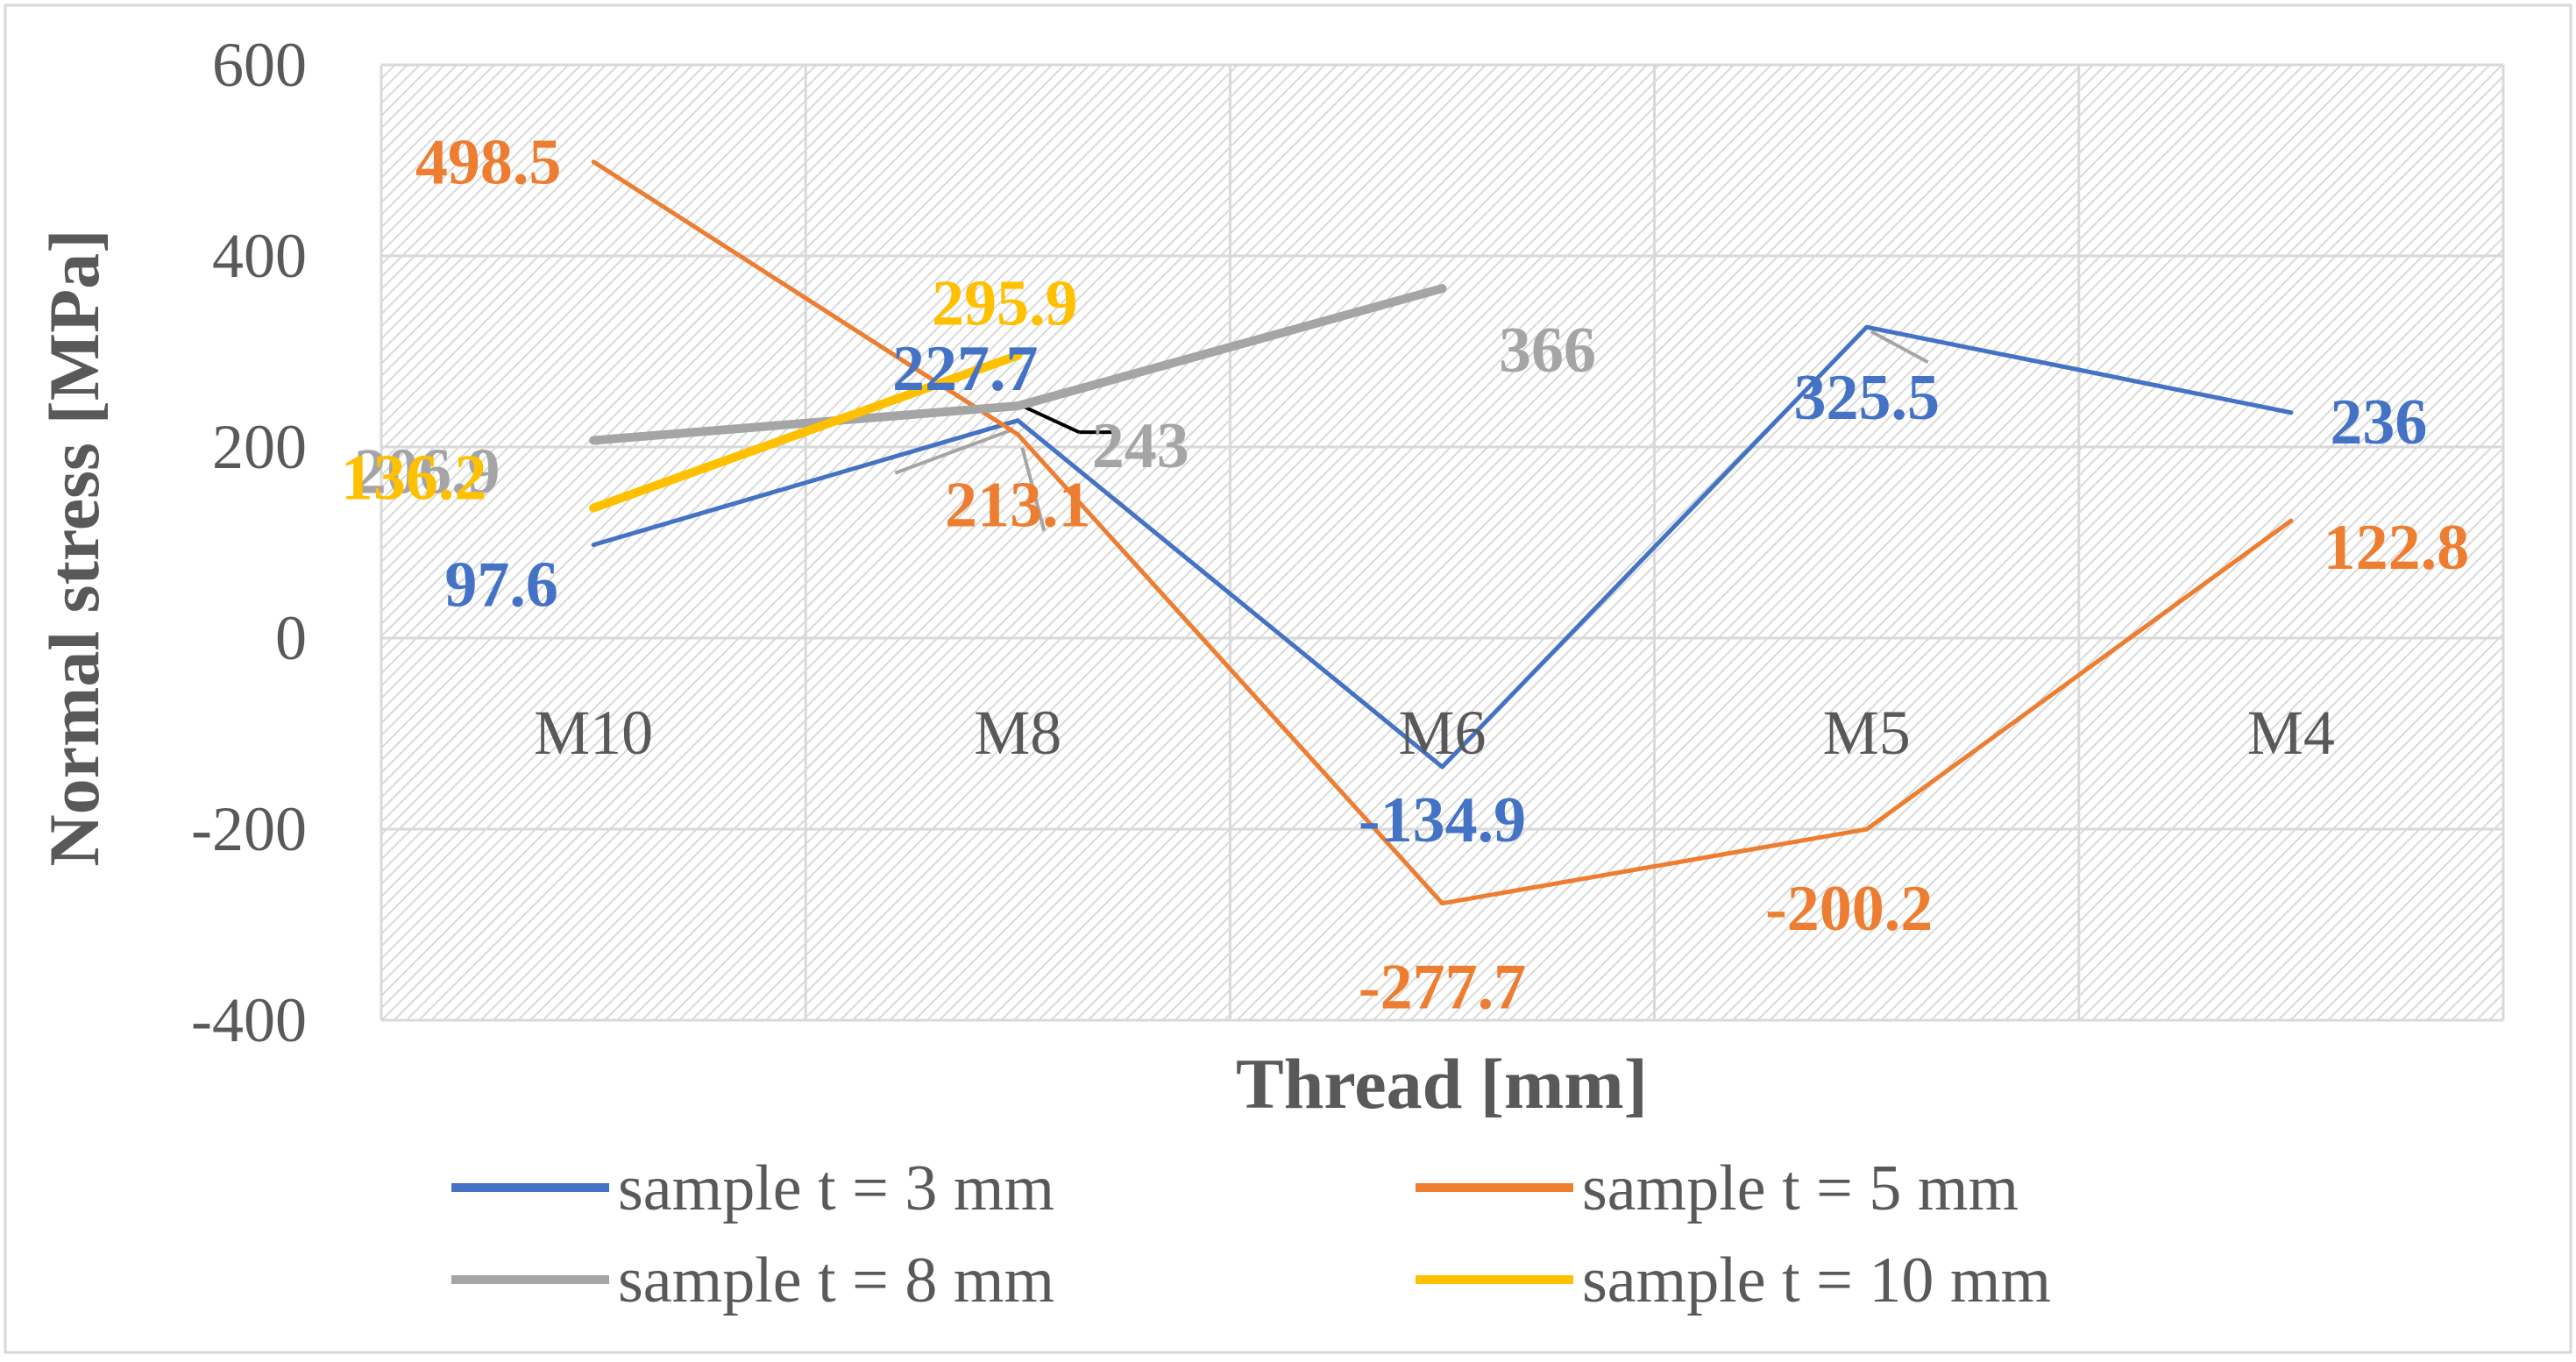 The image size is (2576, 1362). What do you see at coordinates (2291, 733) in the screenshot?
I see `x-tick-label: M4` at bounding box center [2291, 733].